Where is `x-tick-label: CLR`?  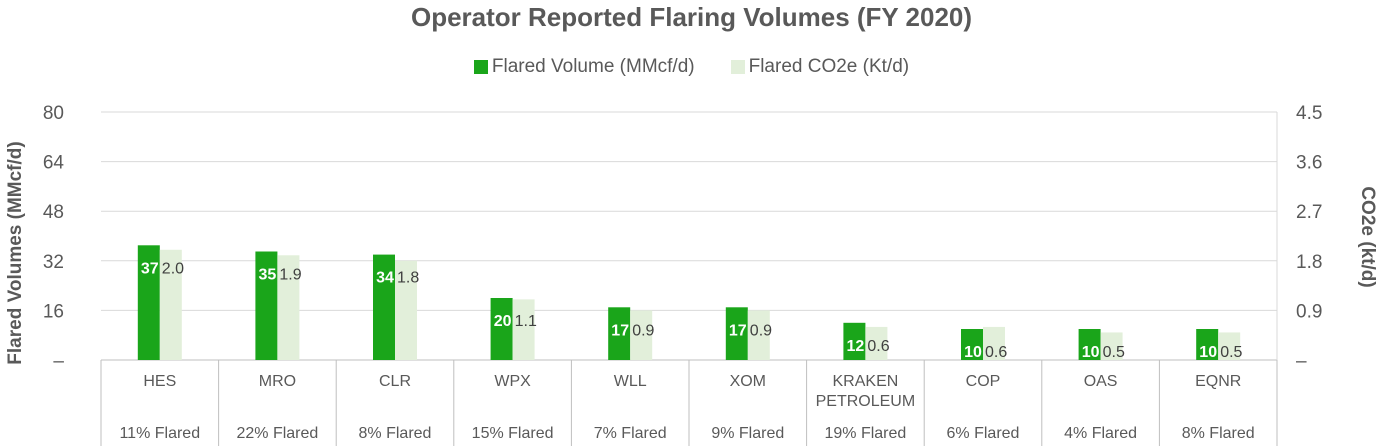
x-tick-label: CLR is located at coordinates (395, 381).